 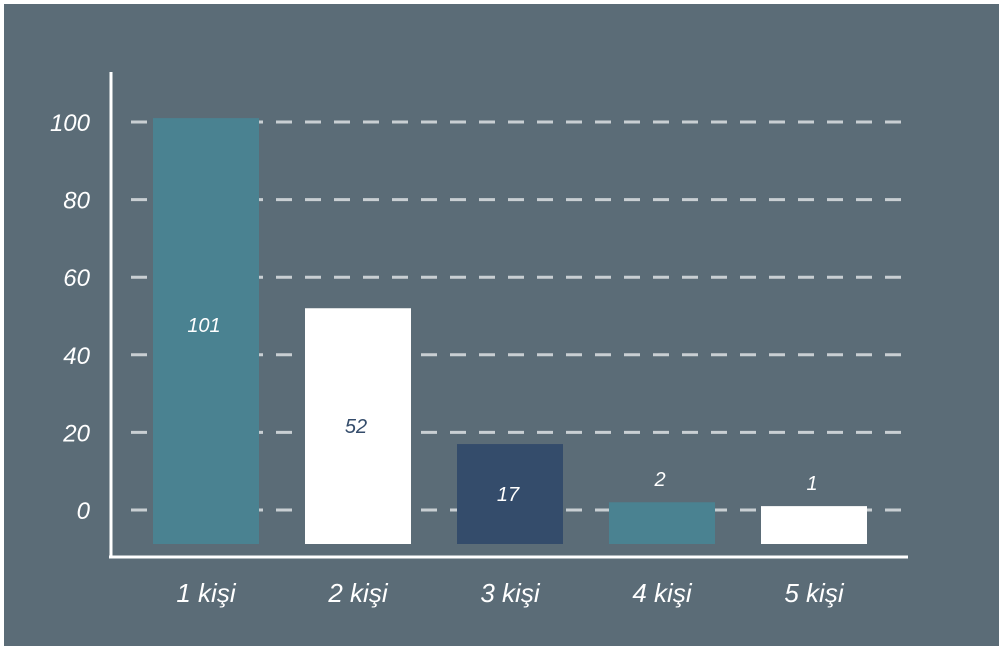 What do you see at coordinates (203, 326) in the screenshot?
I see `data-label: 101` at bounding box center [203, 326].